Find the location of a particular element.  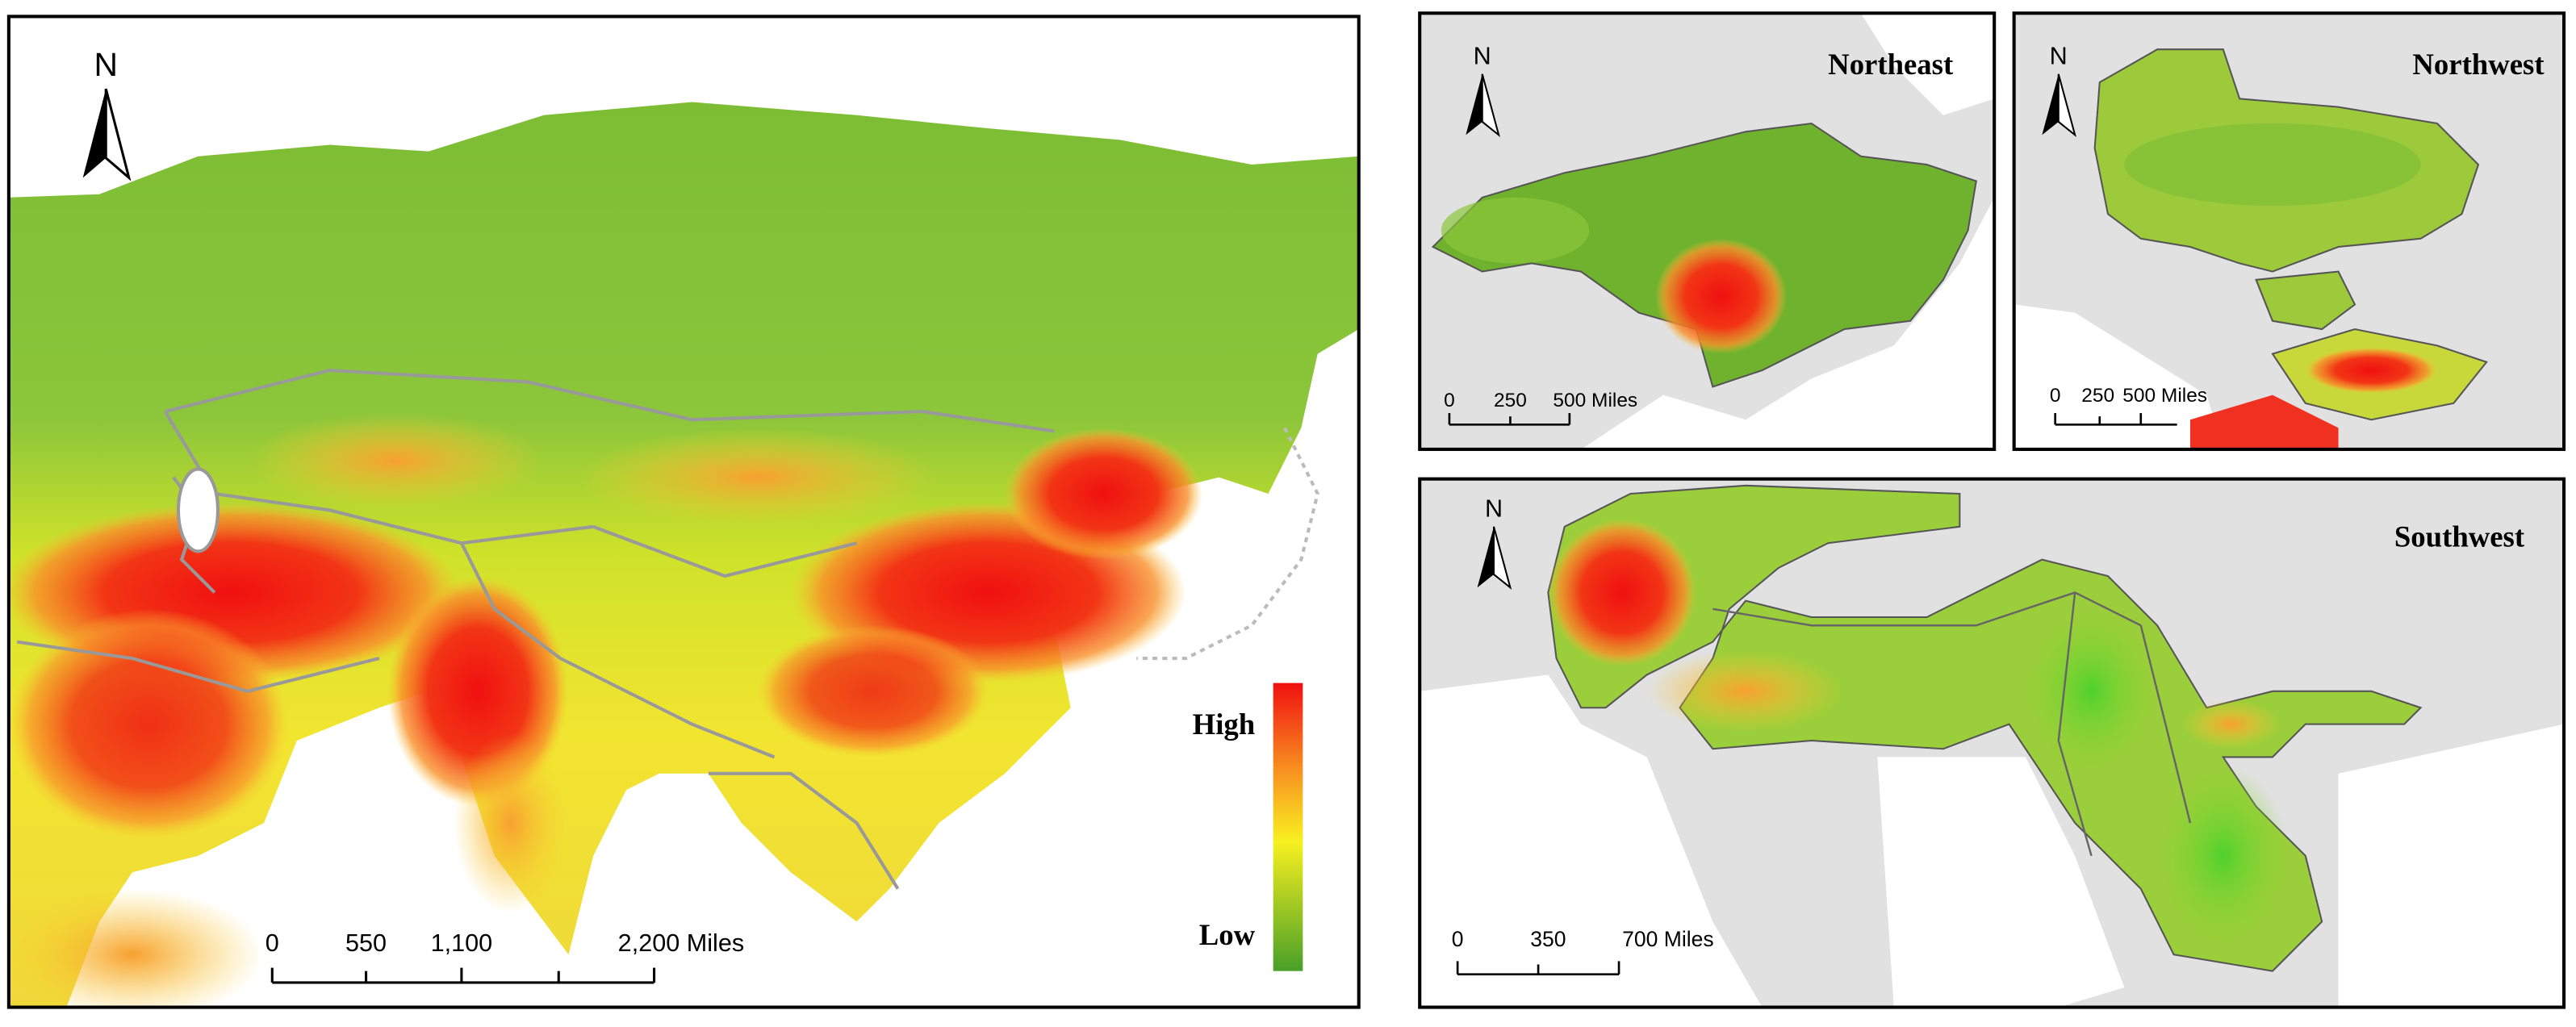

scale-label: 1,100 is located at coordinates (462, 943).